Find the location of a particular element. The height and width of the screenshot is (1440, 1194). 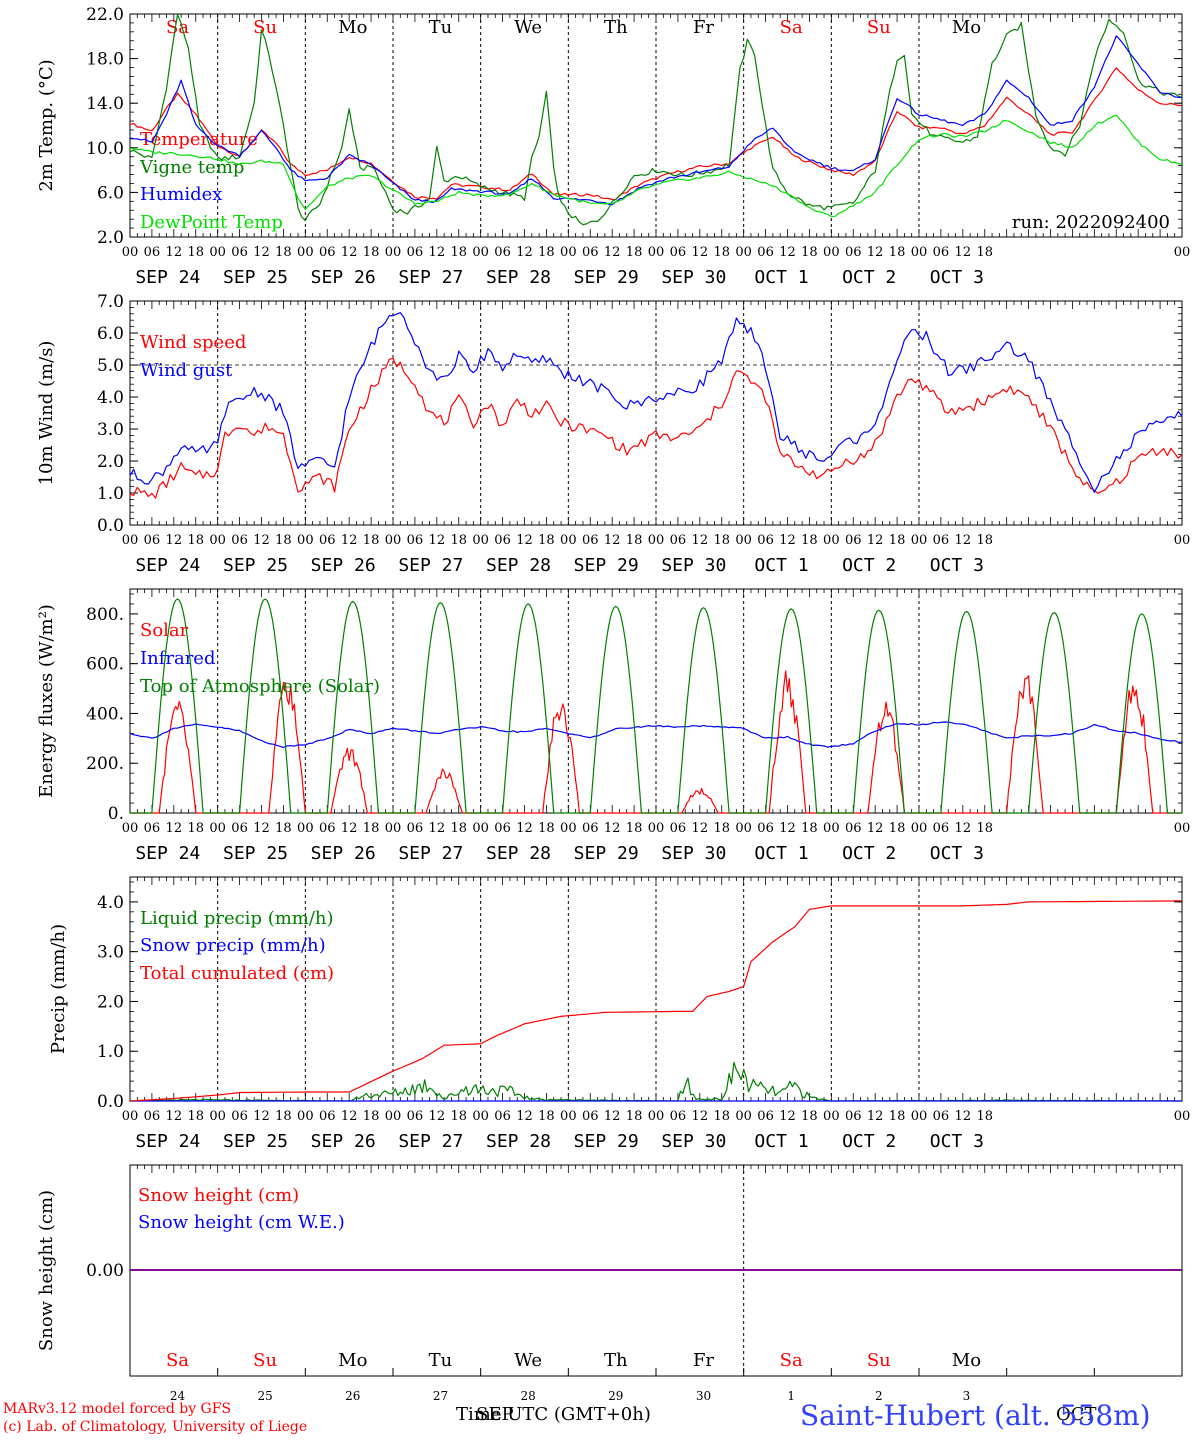

legend-entry: Liquid precip (mm/h) is located at coordinates (237, 918).